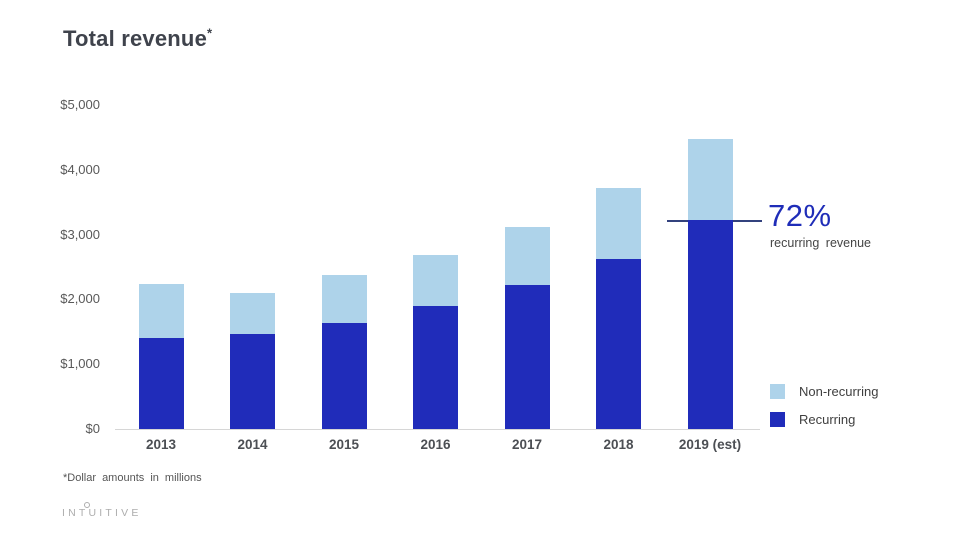  Describe the element at coordinates (80, 299) in the screenshot. I see `y-axis-tick-label: $2,000` at that location.